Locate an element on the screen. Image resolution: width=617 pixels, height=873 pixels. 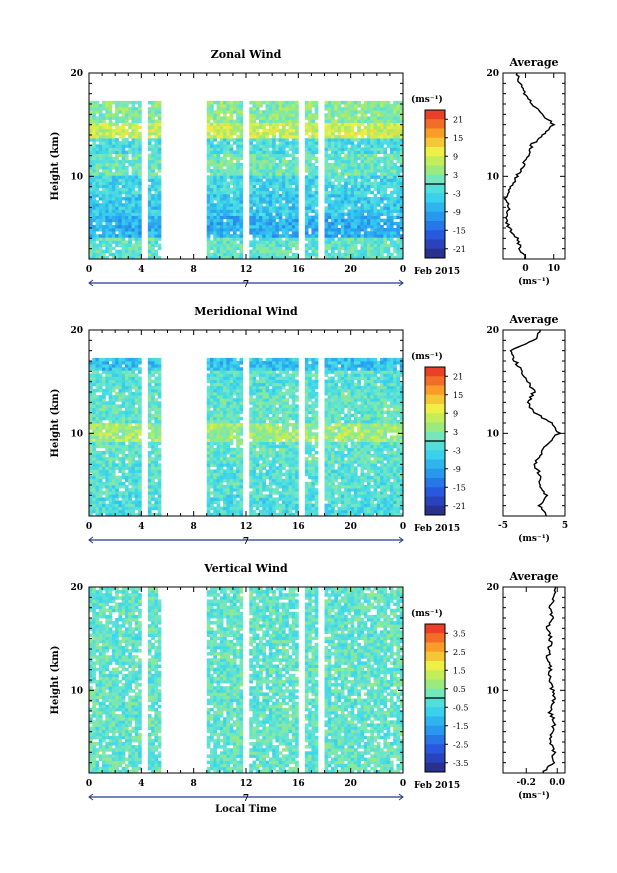
colorbar-segment is located at coordinates (435, 235).